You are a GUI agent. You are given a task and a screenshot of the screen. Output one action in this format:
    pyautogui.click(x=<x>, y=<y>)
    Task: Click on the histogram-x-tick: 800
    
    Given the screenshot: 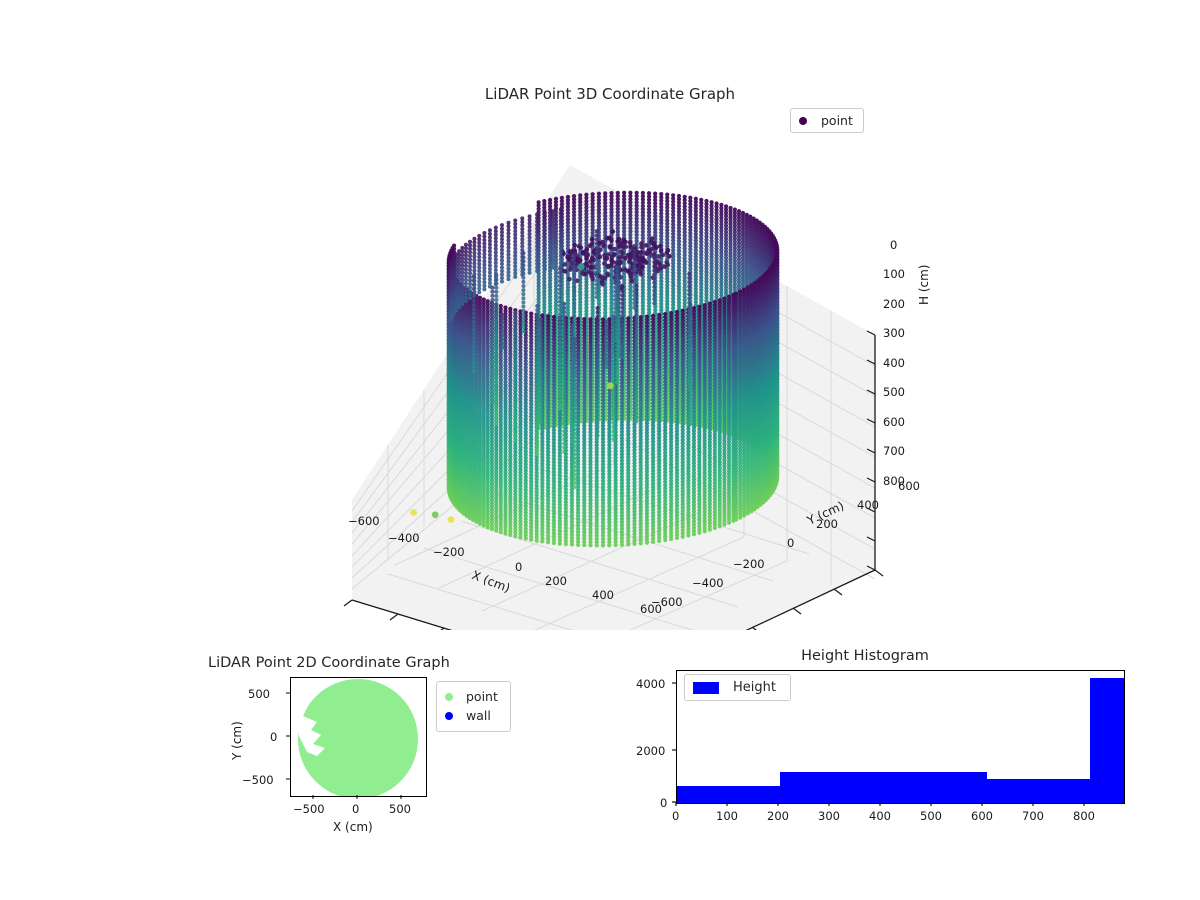 What is the action you would take?
    pyautogui.click(x=1084, y=816)
    